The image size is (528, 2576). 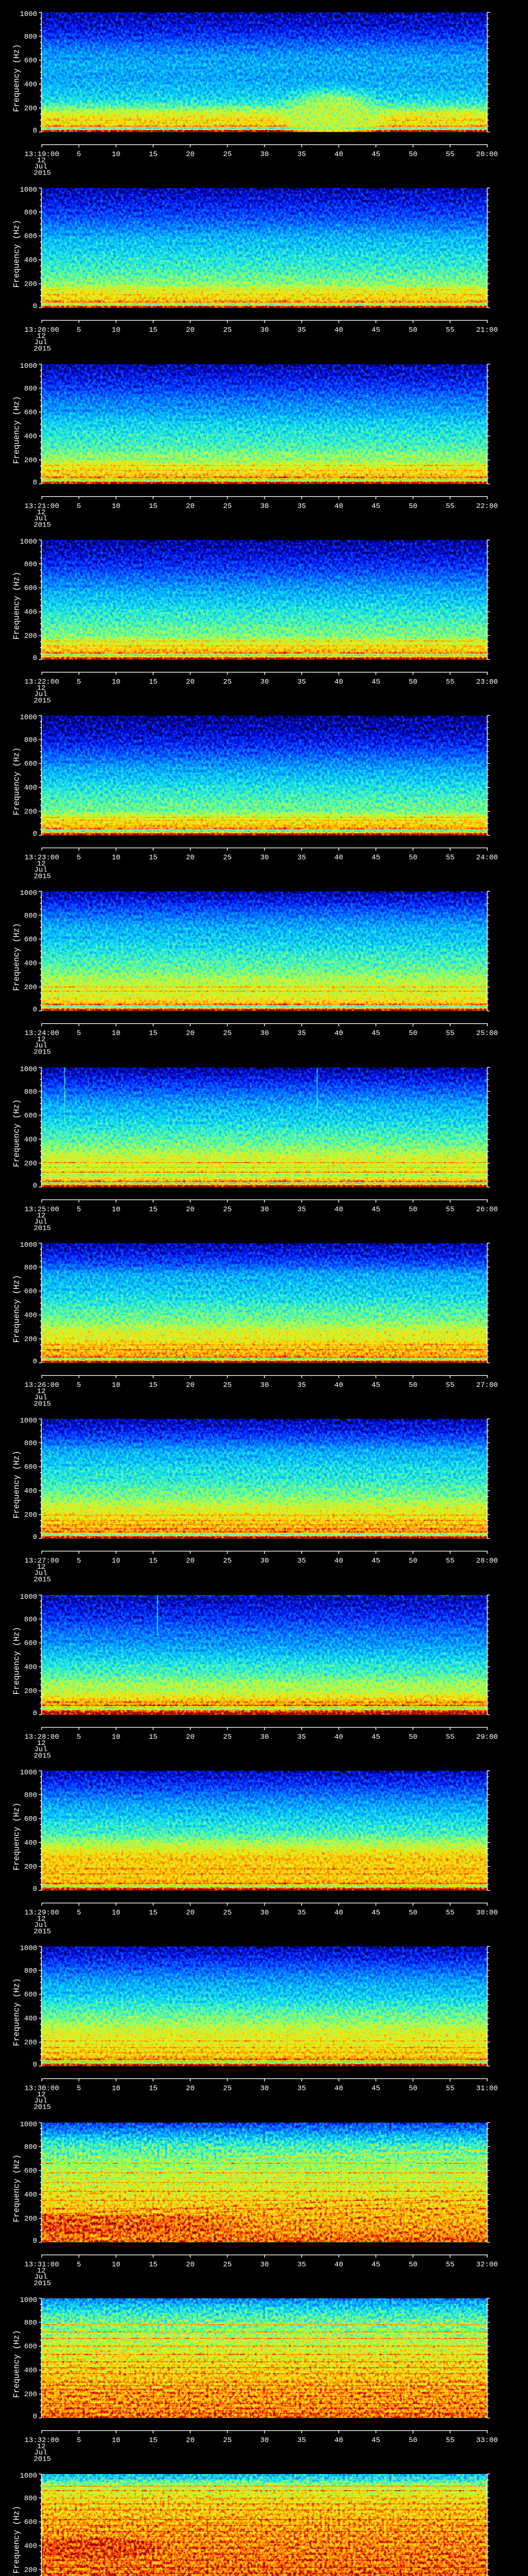 What do you see at coordinates (487, 2088) in the screenshot?
I see `svg-text: 31:00` at bounding box center [487, 2088].